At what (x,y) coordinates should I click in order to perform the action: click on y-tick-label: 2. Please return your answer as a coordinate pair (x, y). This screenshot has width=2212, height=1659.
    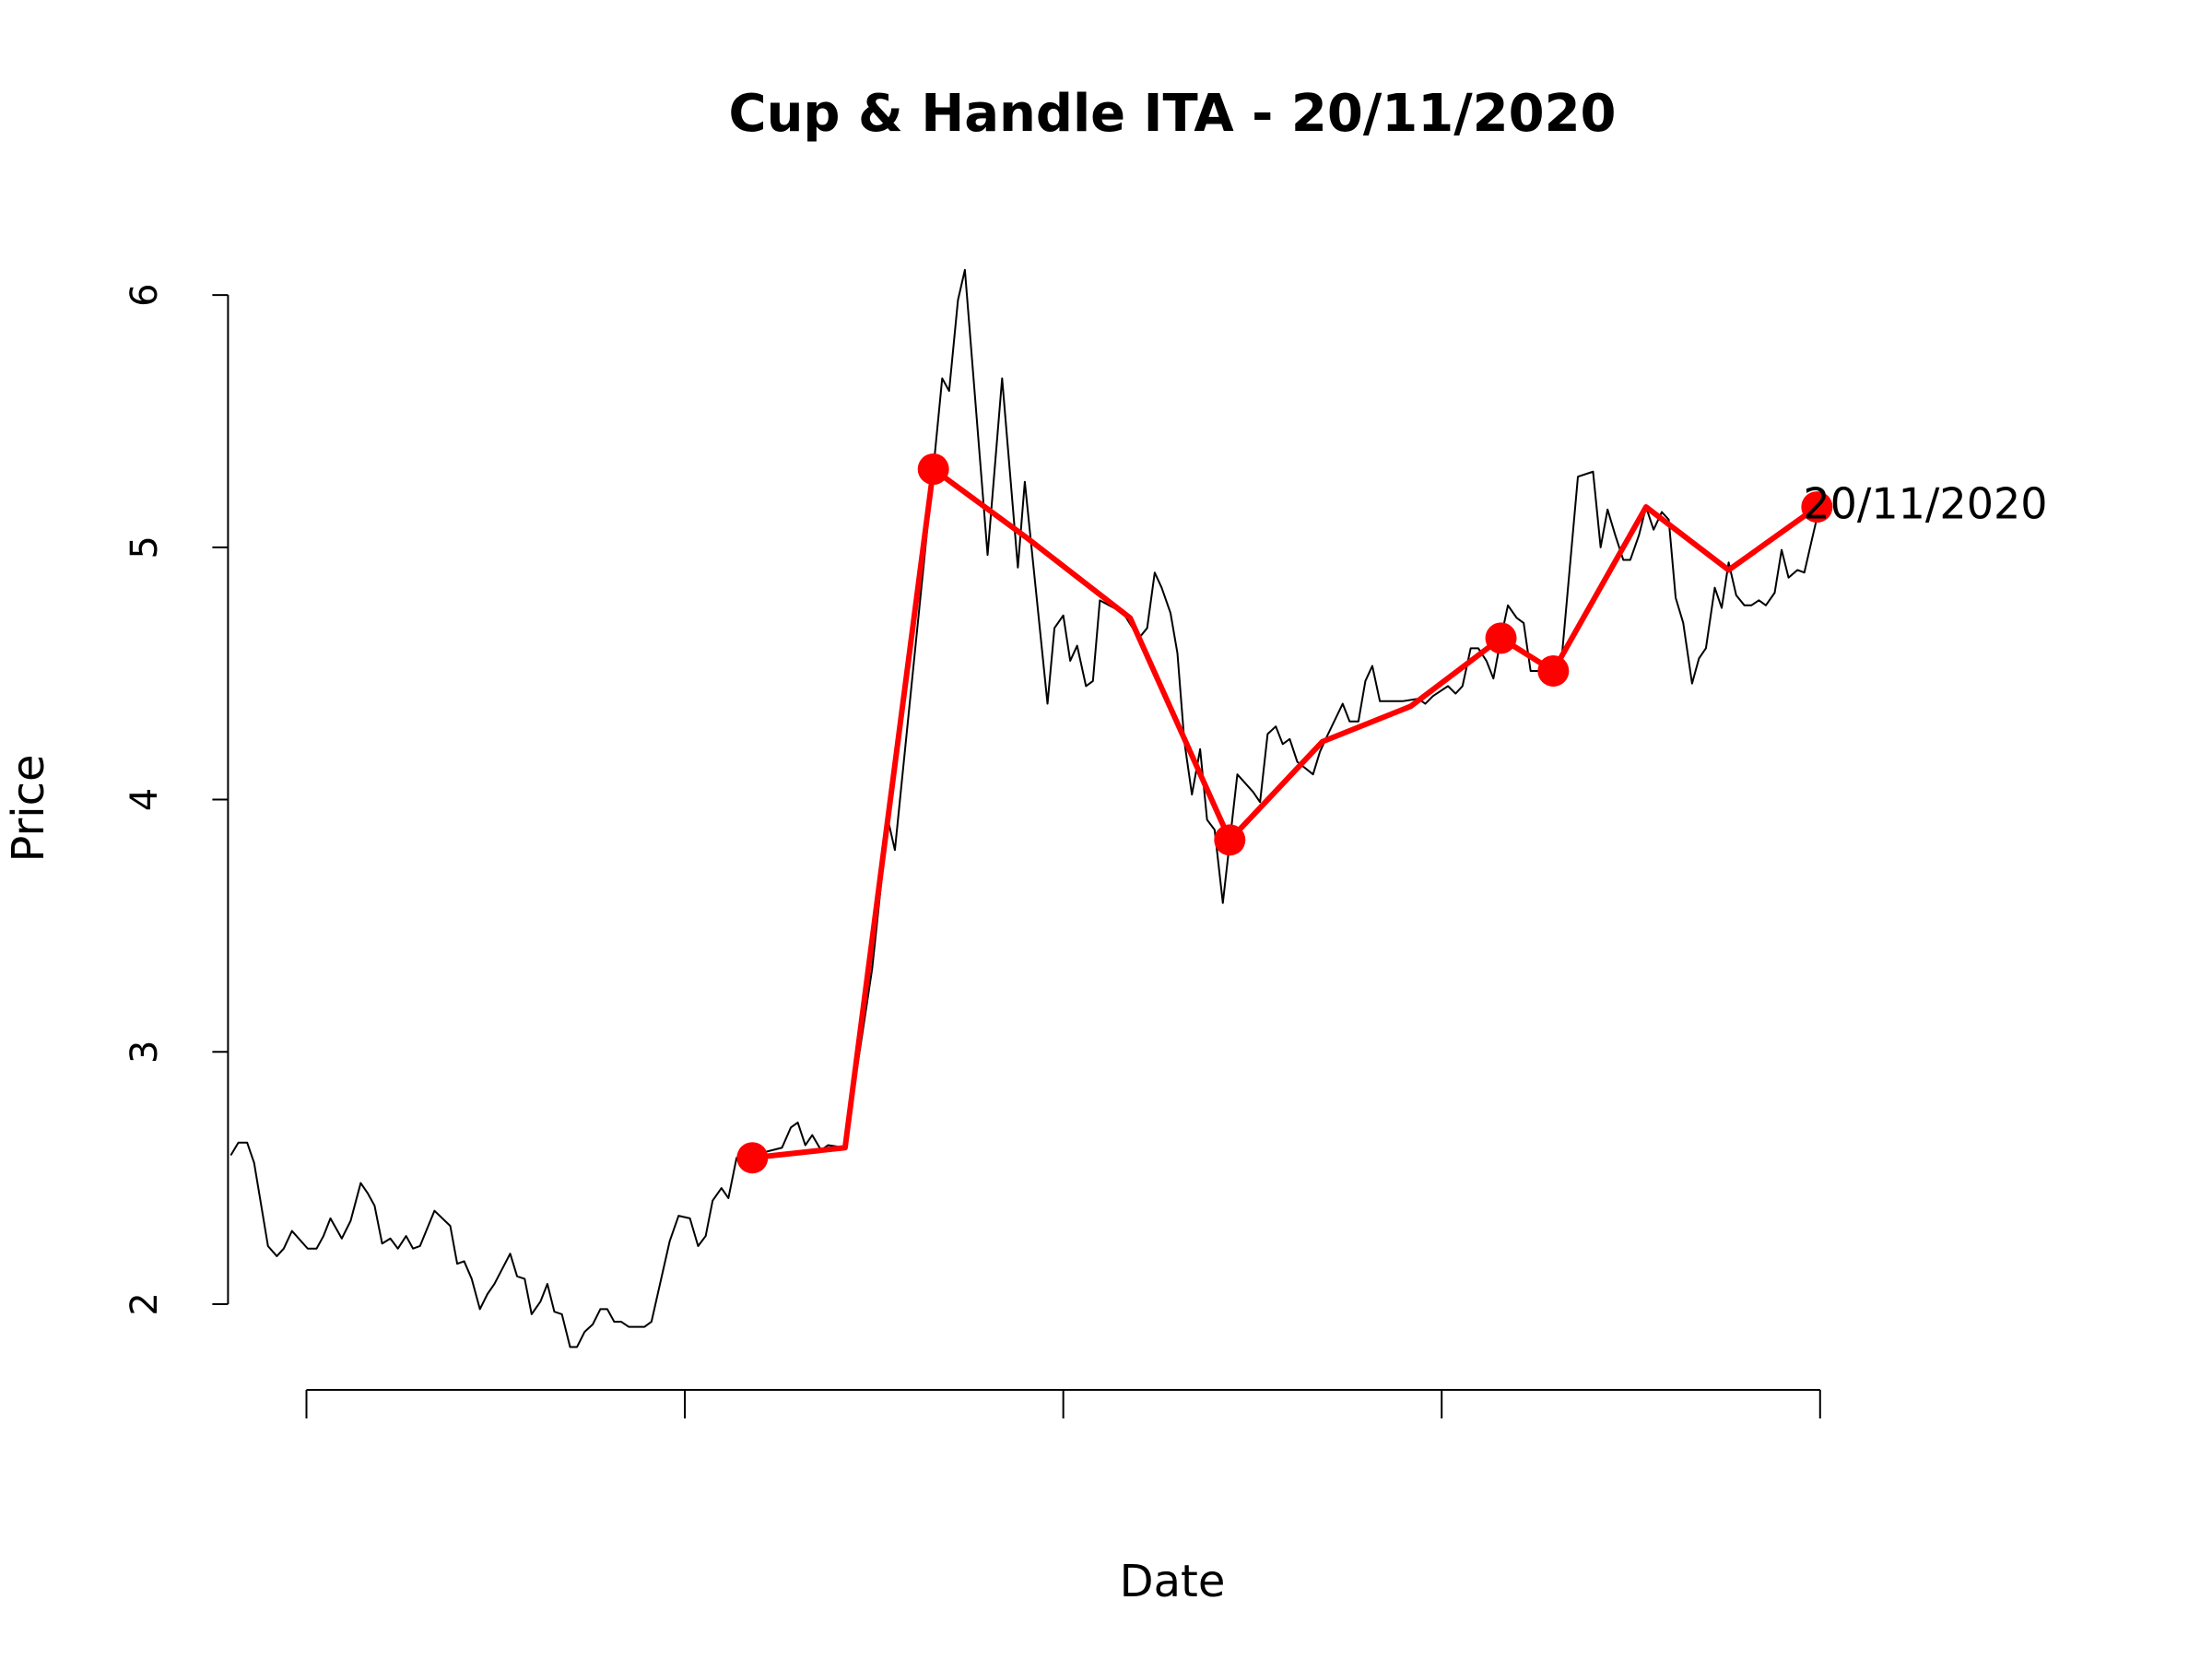
    Looking at the image, I should click on (145, 1303).